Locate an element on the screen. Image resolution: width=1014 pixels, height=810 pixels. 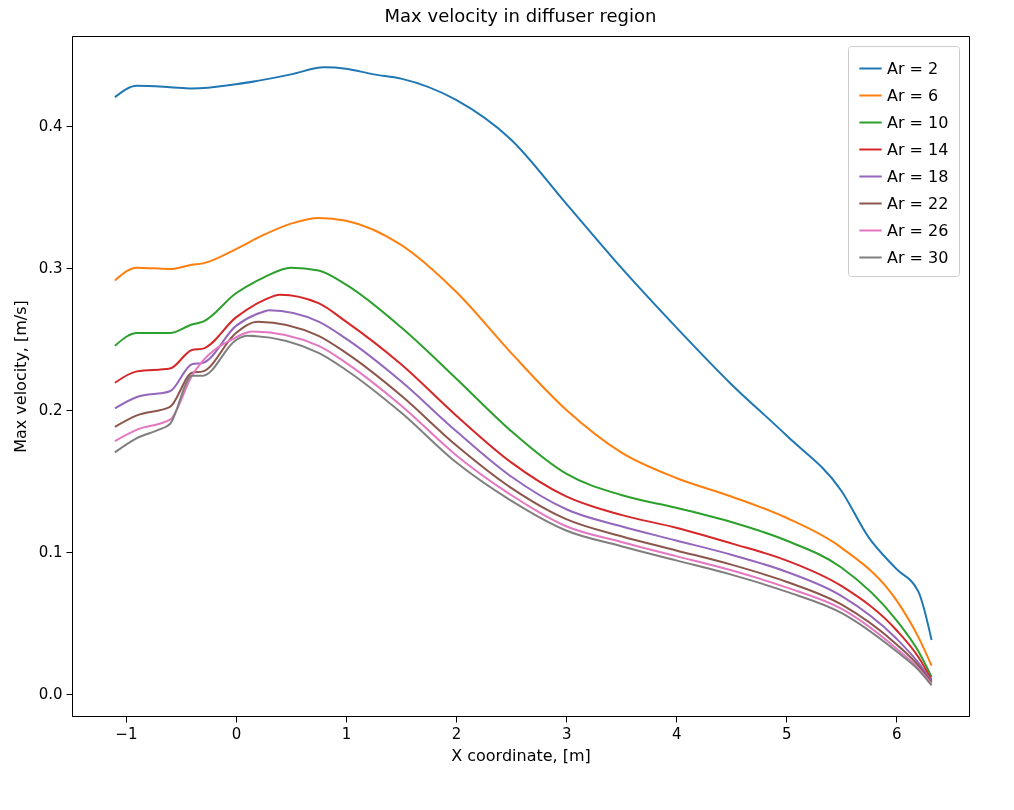
legend-label: Ar = 26 is located at coordinates (918, 230).